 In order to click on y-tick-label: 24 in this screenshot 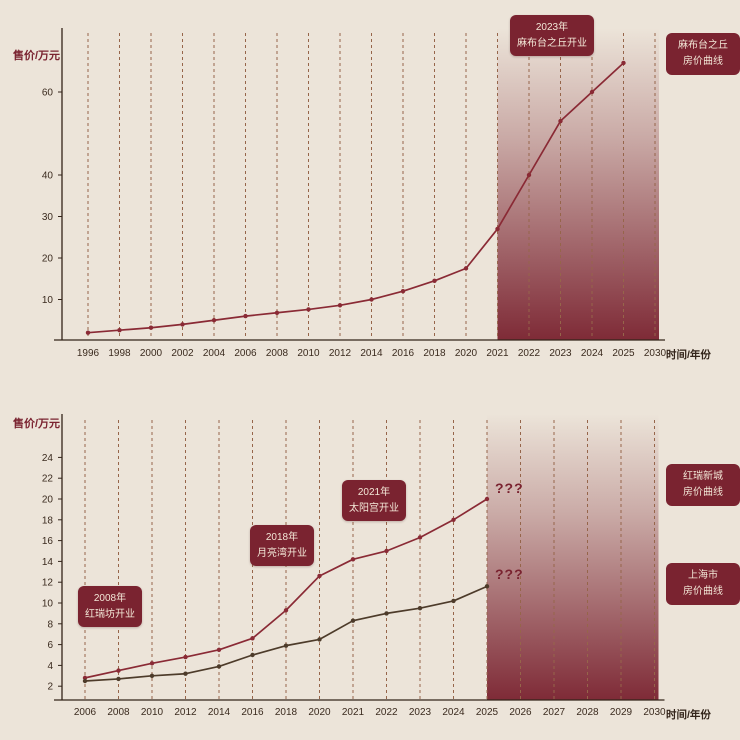, I will do `click(48, 458)`.